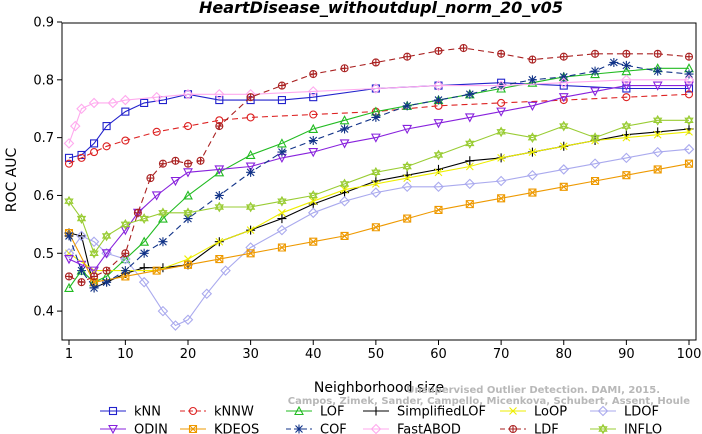  Describe the element at coordinates (12, 179) in the screenshot. I see `y-axis-title: ROC AUC` at that location.